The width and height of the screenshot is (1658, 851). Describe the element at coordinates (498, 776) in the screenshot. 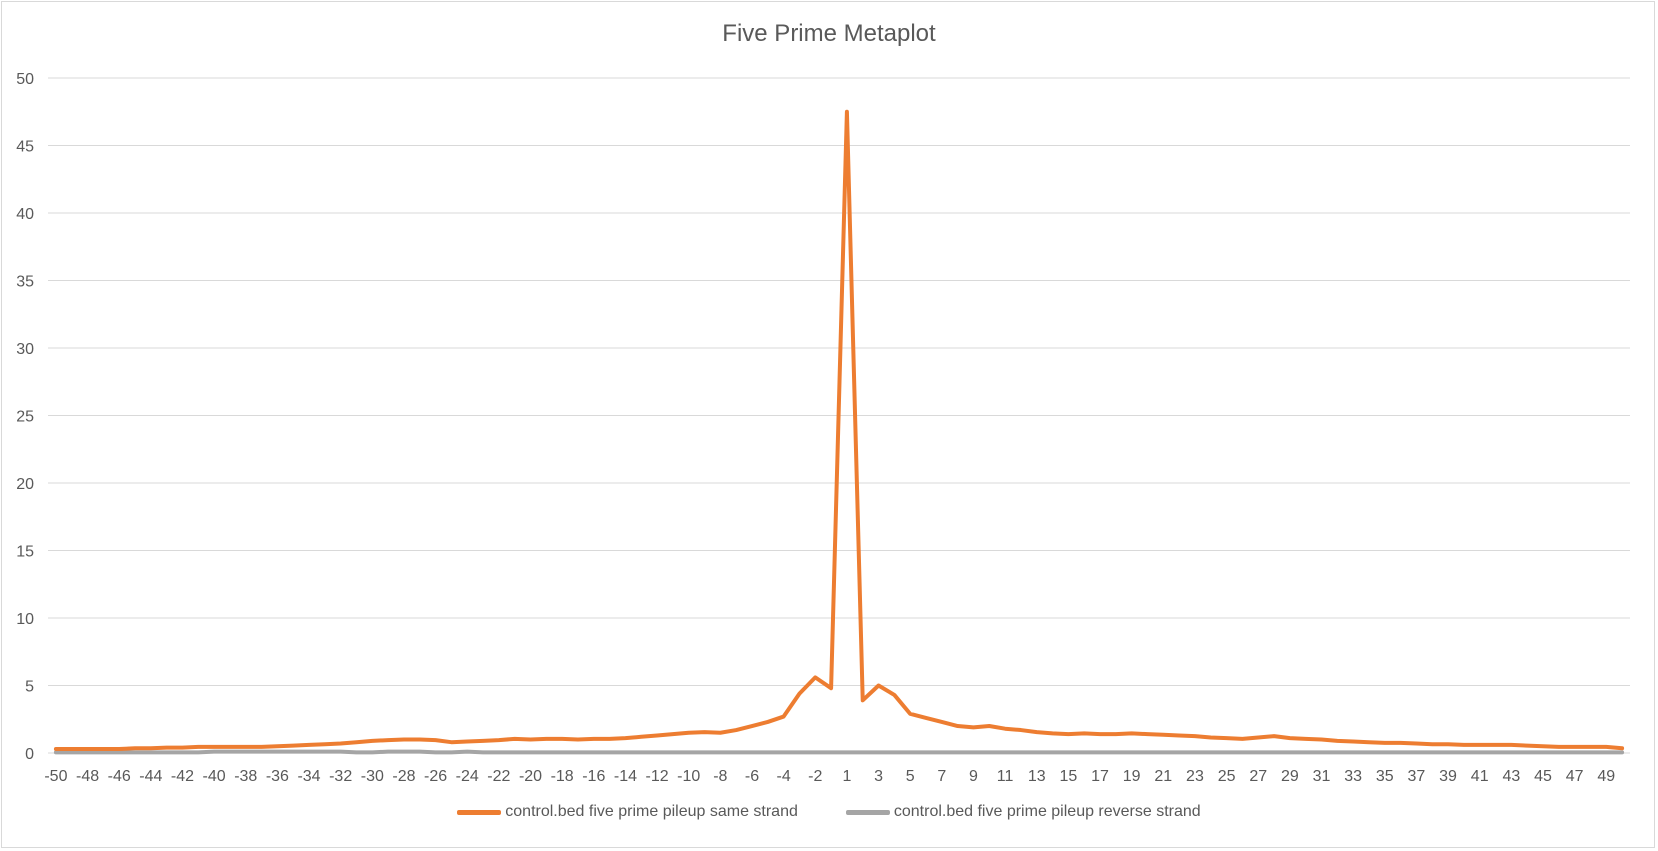

I see `x-tick-label: -22` at that location.